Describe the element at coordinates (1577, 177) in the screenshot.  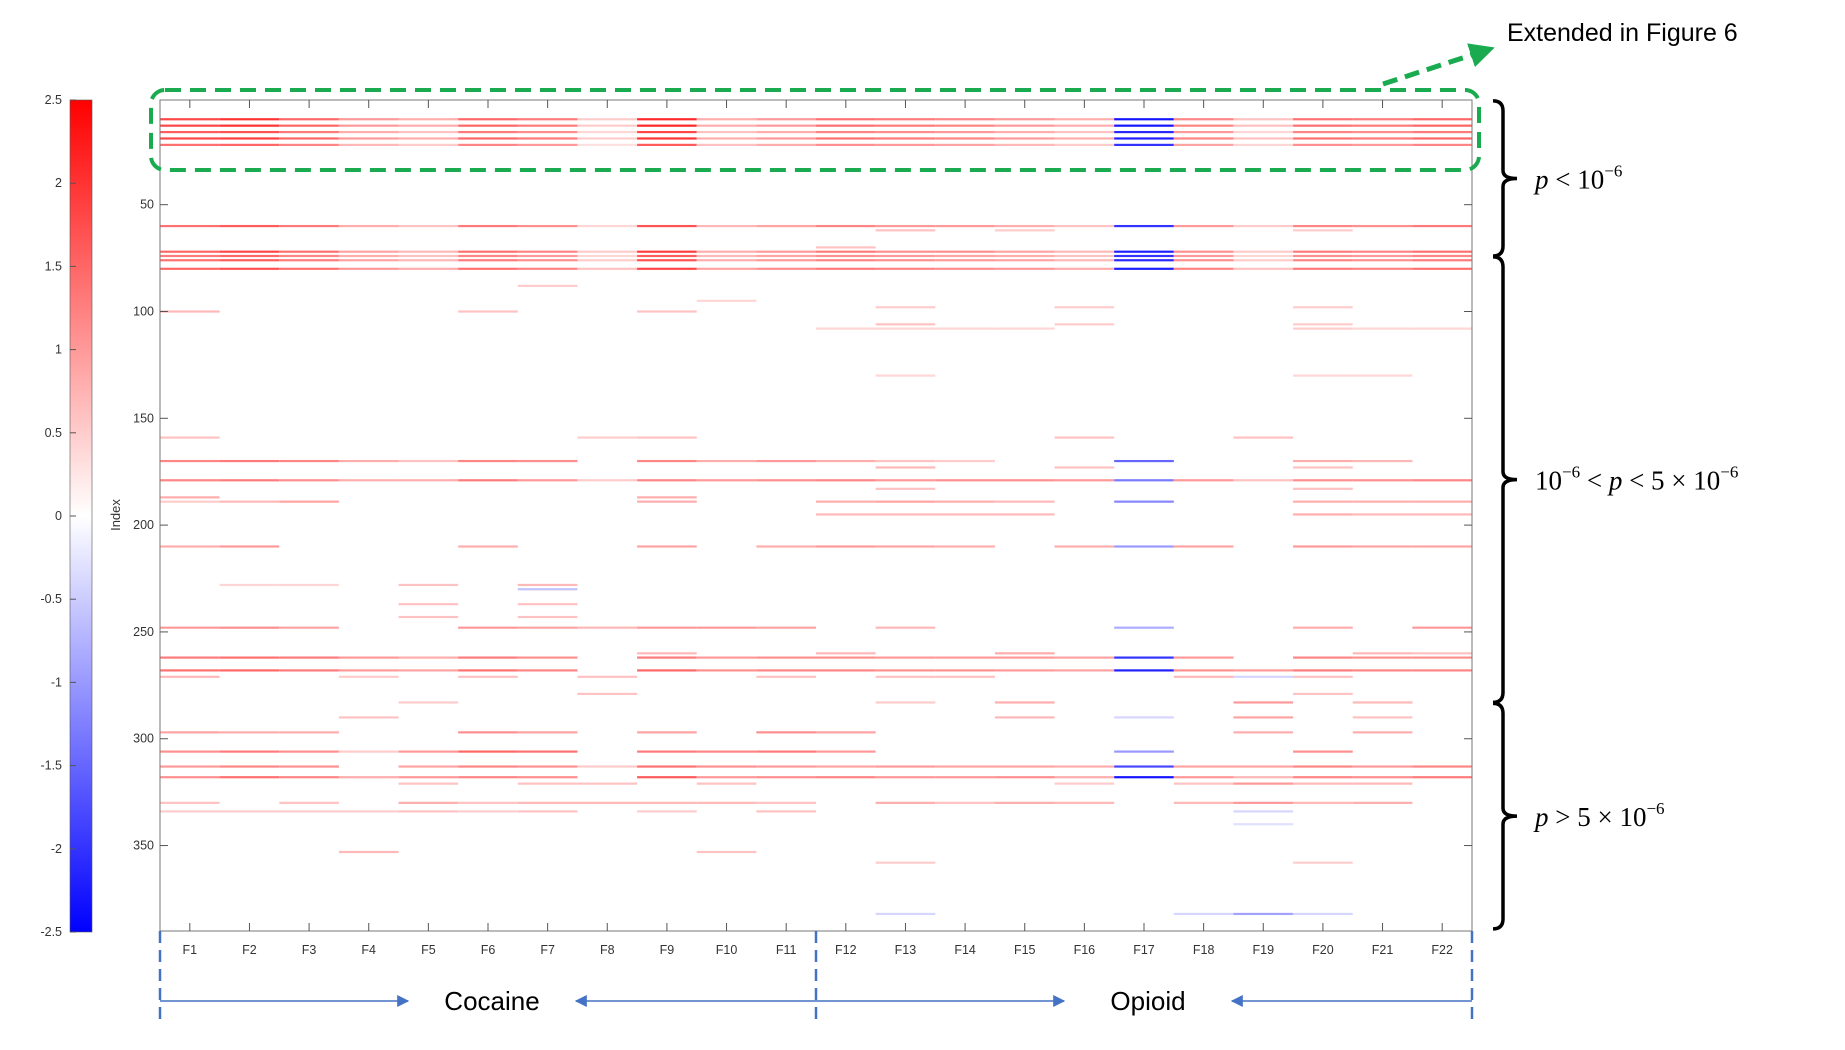
I see `bracket-label: p < 10−6` at that location.